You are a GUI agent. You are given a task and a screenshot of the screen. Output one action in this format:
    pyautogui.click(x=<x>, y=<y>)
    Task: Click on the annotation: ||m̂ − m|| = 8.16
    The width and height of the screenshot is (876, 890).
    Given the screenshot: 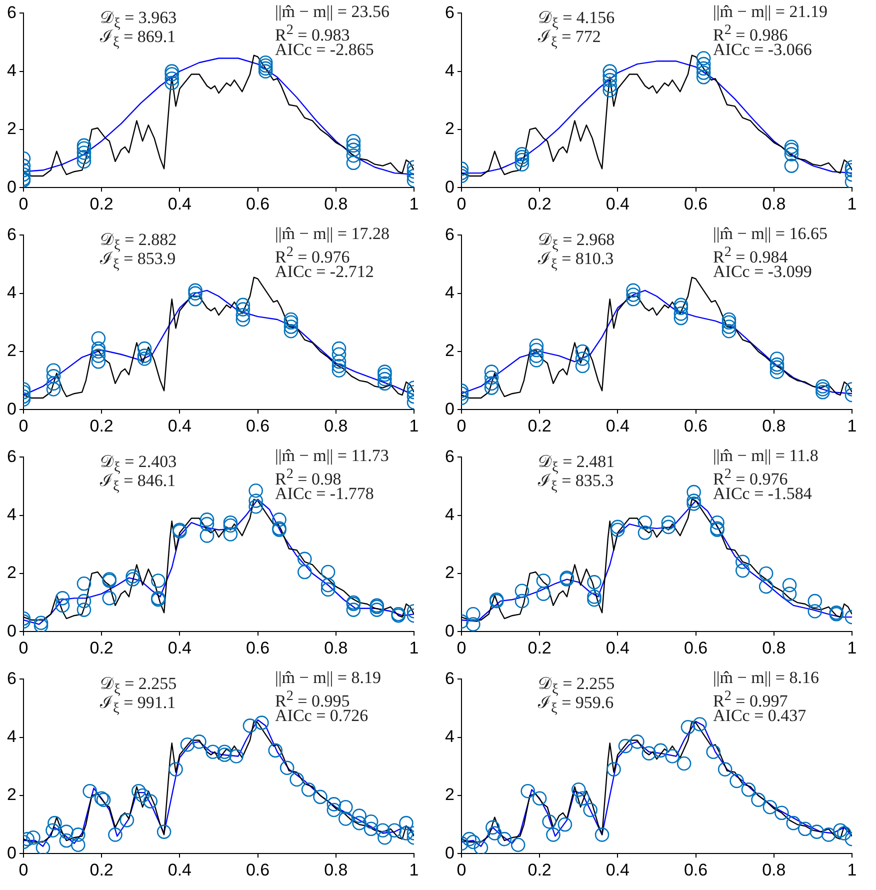 What is the action you would take?
    pyautogui.click(x=766, y=677)
    